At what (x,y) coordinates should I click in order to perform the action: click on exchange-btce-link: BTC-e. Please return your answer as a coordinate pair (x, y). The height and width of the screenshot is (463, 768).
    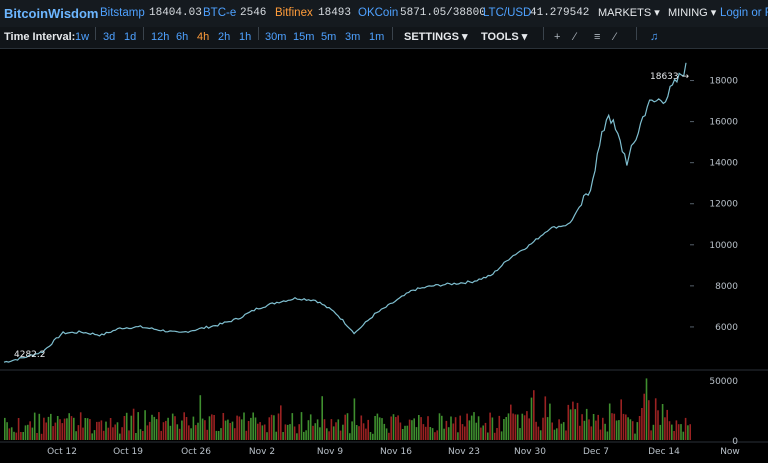
    Looking at the image, I should click on (220, 13).